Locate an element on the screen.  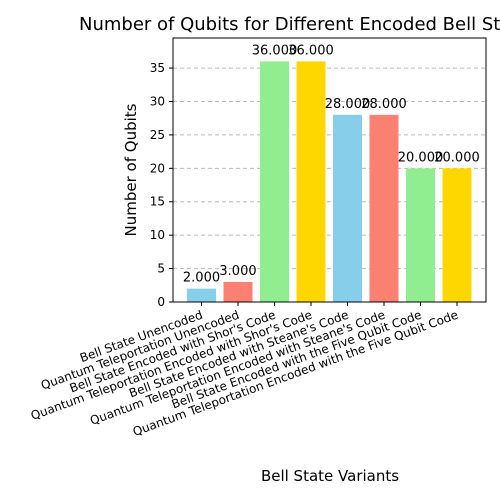
y-tick-label: 25 is located at coordinates (157, 135).